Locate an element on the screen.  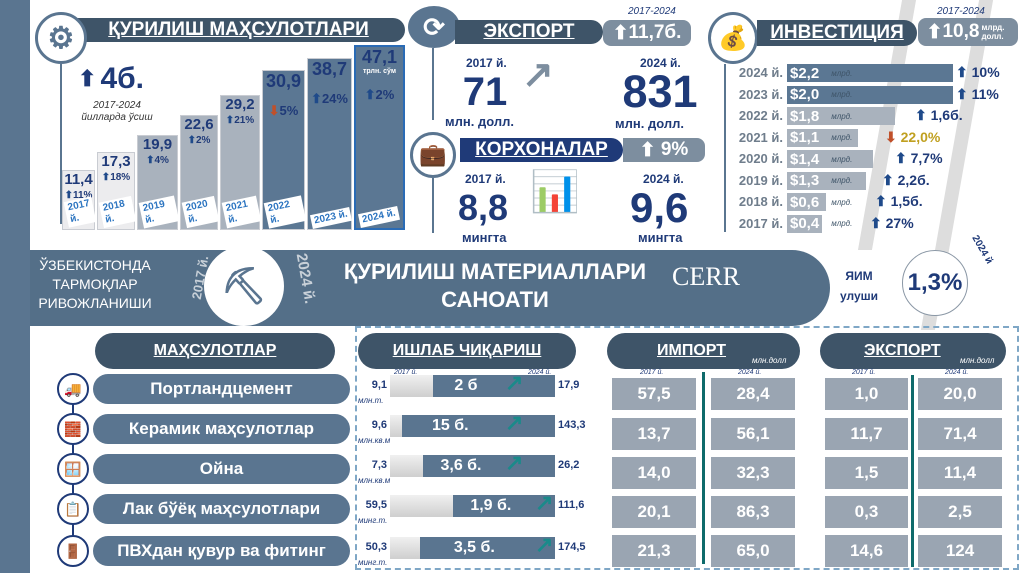
change-value: 4% is located at coordinates (161, 161).